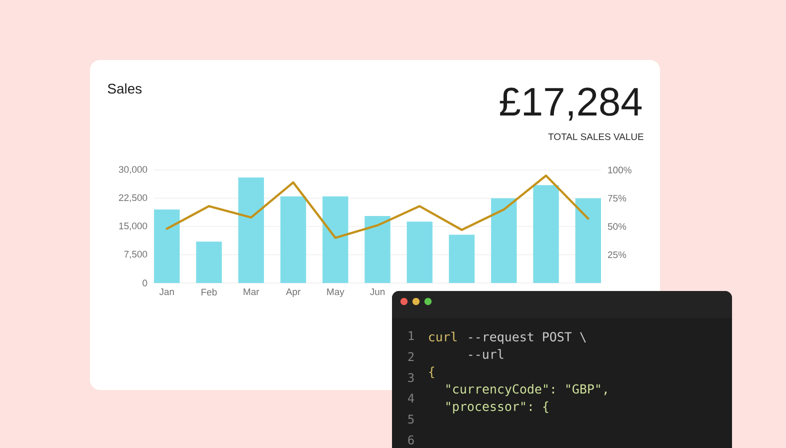 This screenshot has width=786, height=448. What do you see at coordinates (411, 356) in the screenshot?
I see `text: 2` at bounding box center [411, 356].